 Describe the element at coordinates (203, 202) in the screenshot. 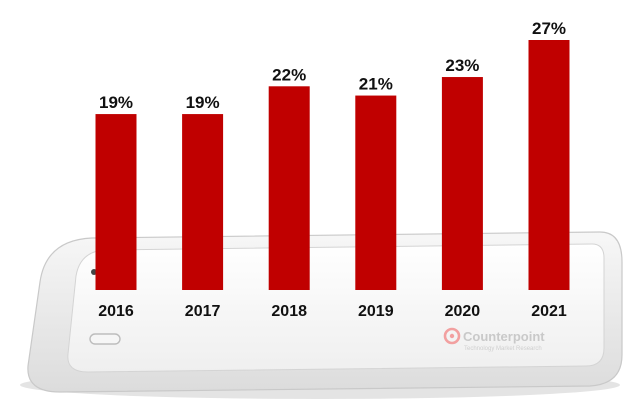

I see `bar-2017` at that location.